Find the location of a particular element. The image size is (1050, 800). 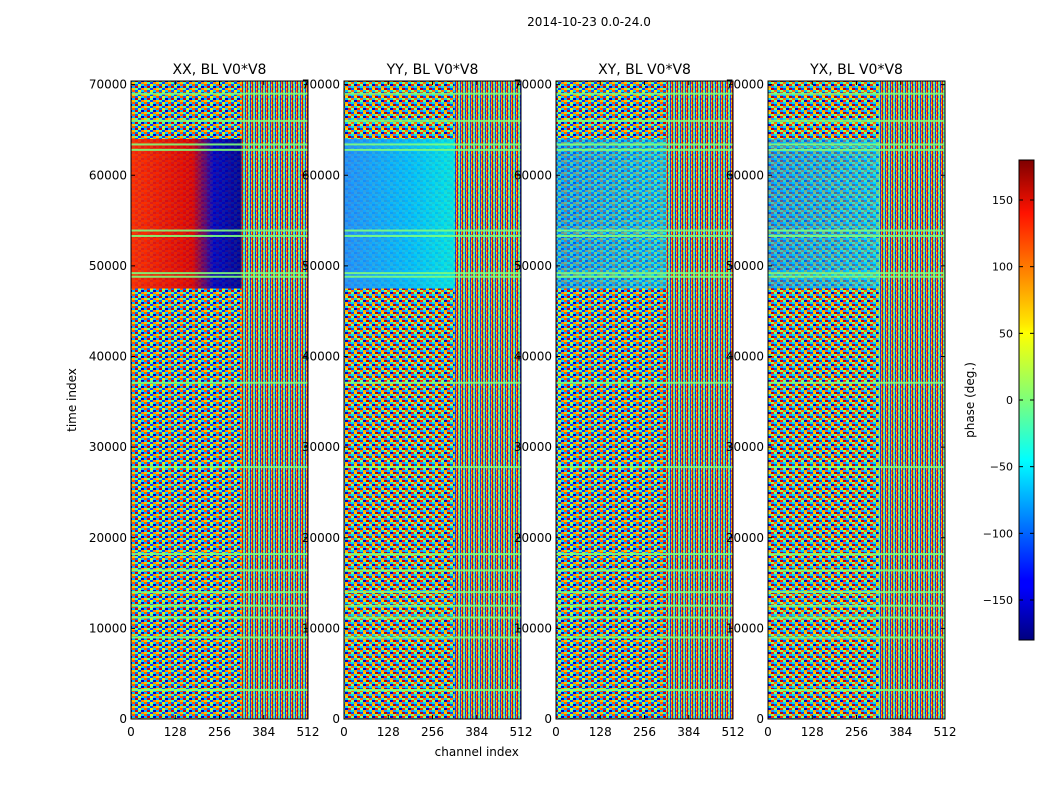

colorbar-tick-label: −50 is located at coordinates (1001, 467).